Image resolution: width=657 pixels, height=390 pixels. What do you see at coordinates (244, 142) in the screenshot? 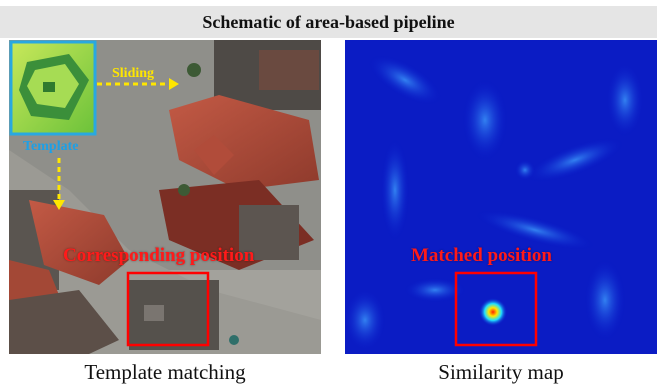
I see `church-roof` at bounding box center [244, 142].